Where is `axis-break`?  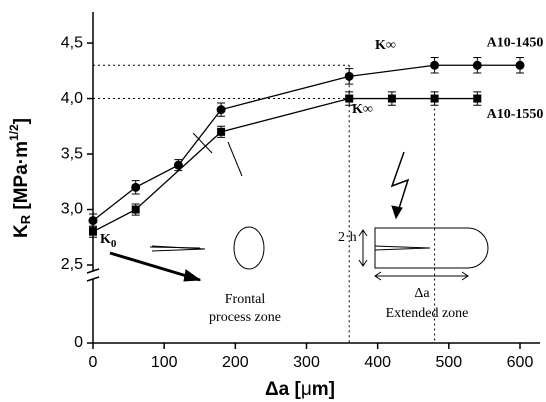 axis-break is located at coordinates (93, 275).